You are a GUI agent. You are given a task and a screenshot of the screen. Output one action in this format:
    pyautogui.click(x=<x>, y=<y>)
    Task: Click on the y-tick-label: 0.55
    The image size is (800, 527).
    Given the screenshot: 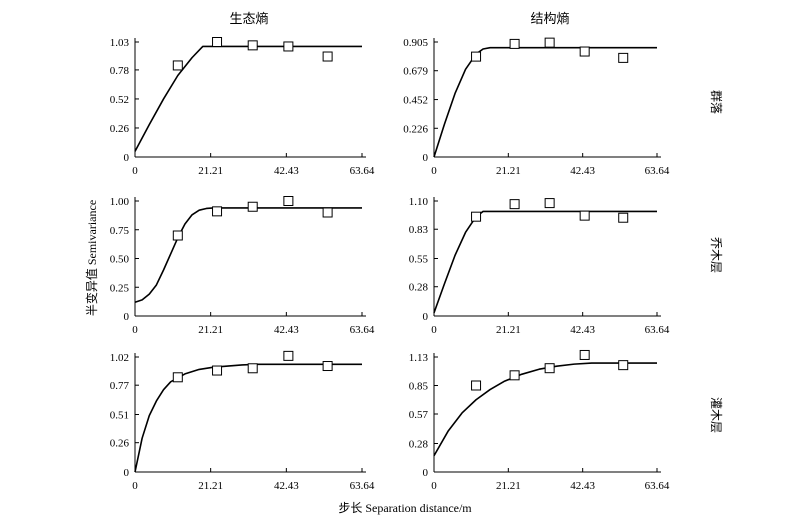 What is the action you would take?
    pyautogui.click(x=419, y=260)
    